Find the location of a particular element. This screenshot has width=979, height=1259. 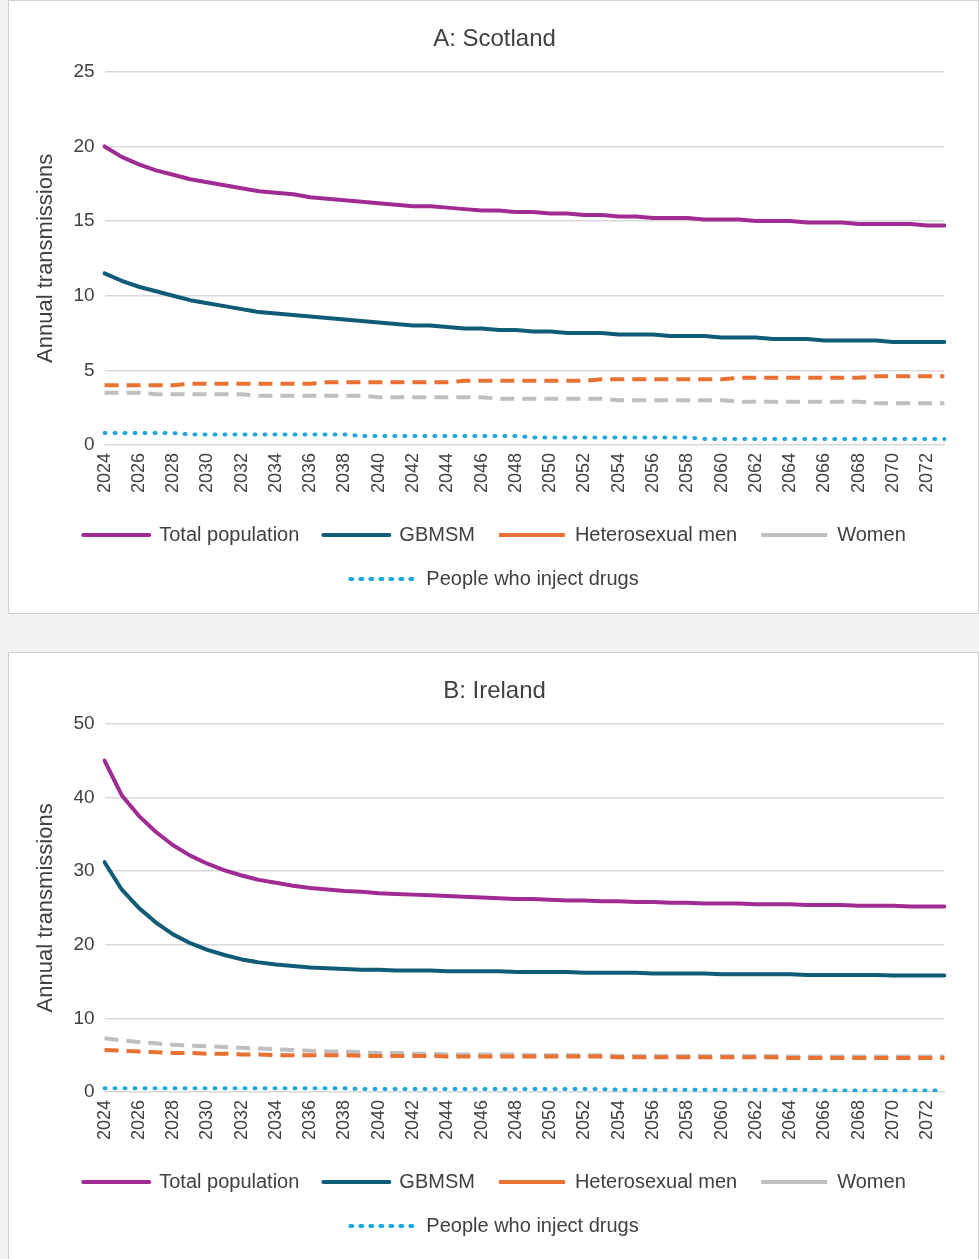

y-tick-label: 40 is located at coordinates (84, 796).